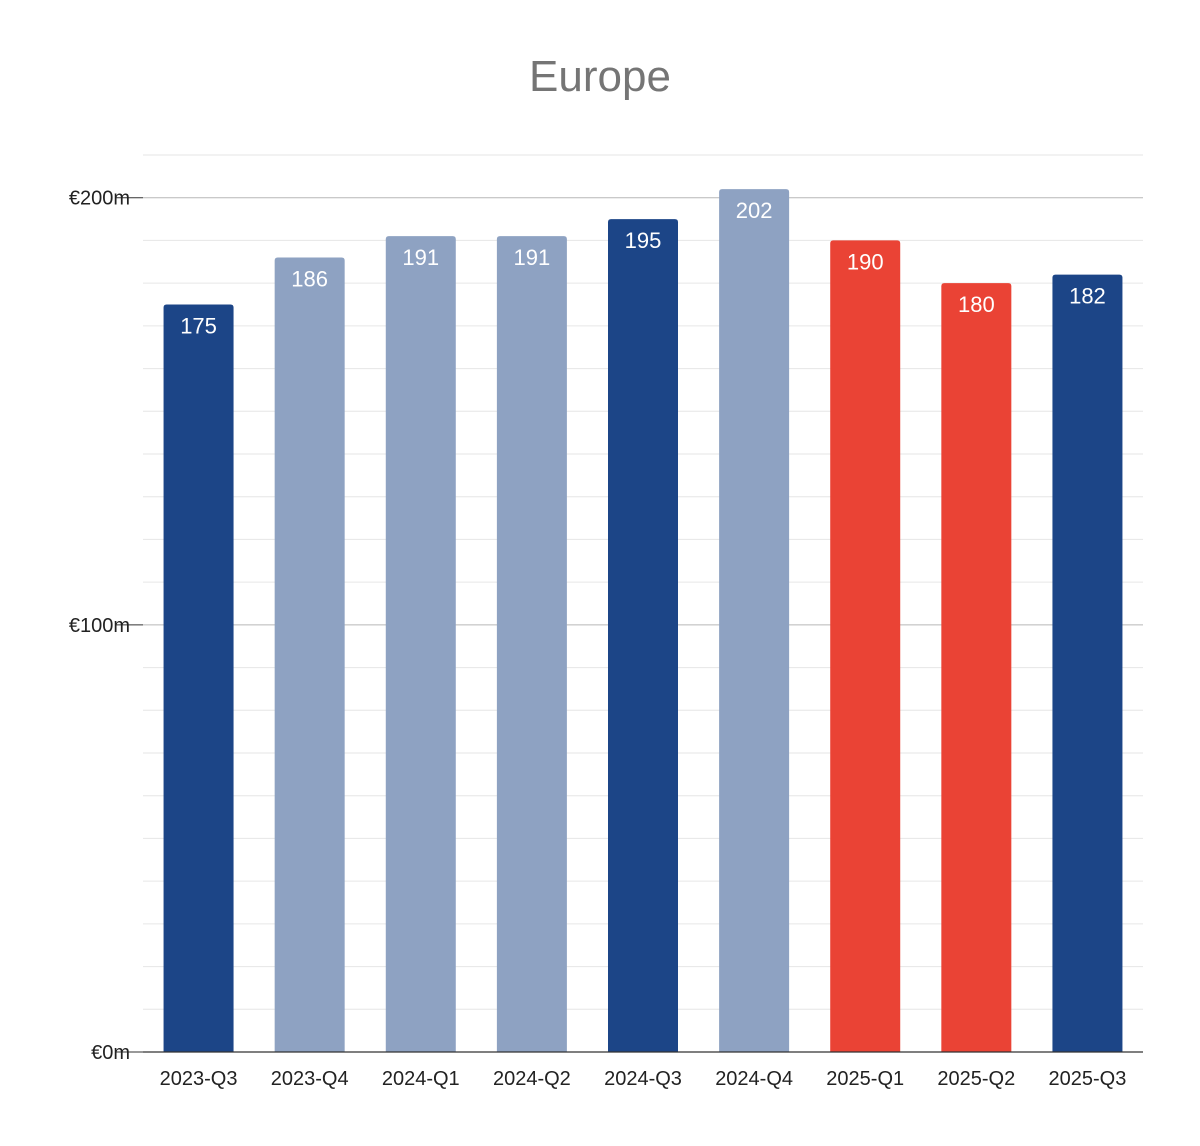 Image resolution: width=1200 pixels, height=1146 pixels. I want to click on x-tick-label: 2025-Q3, so click(1088, 1079).